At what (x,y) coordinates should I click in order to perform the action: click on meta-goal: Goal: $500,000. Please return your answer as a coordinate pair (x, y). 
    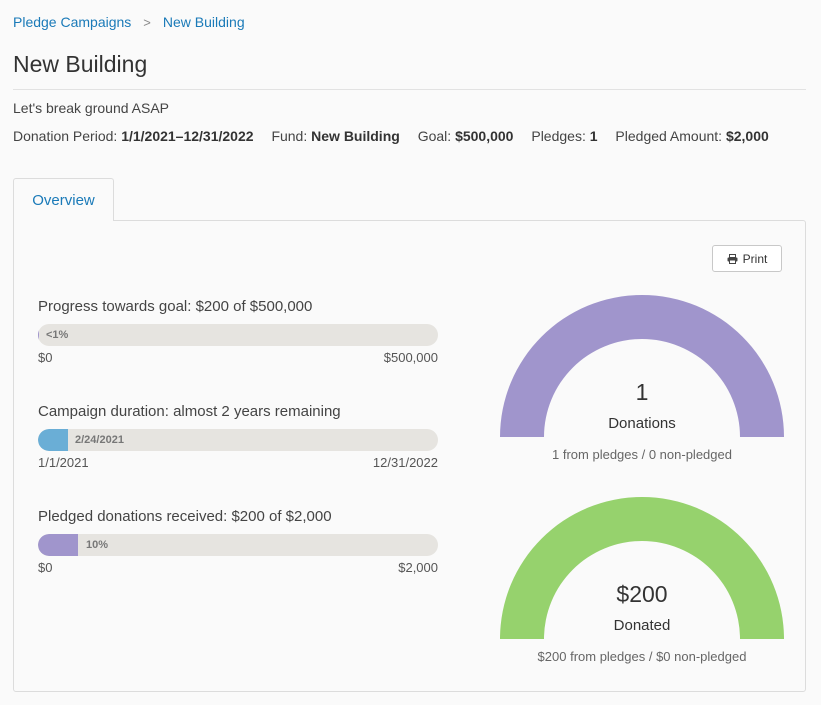
    Looking at the image, I should click on (466, 136).